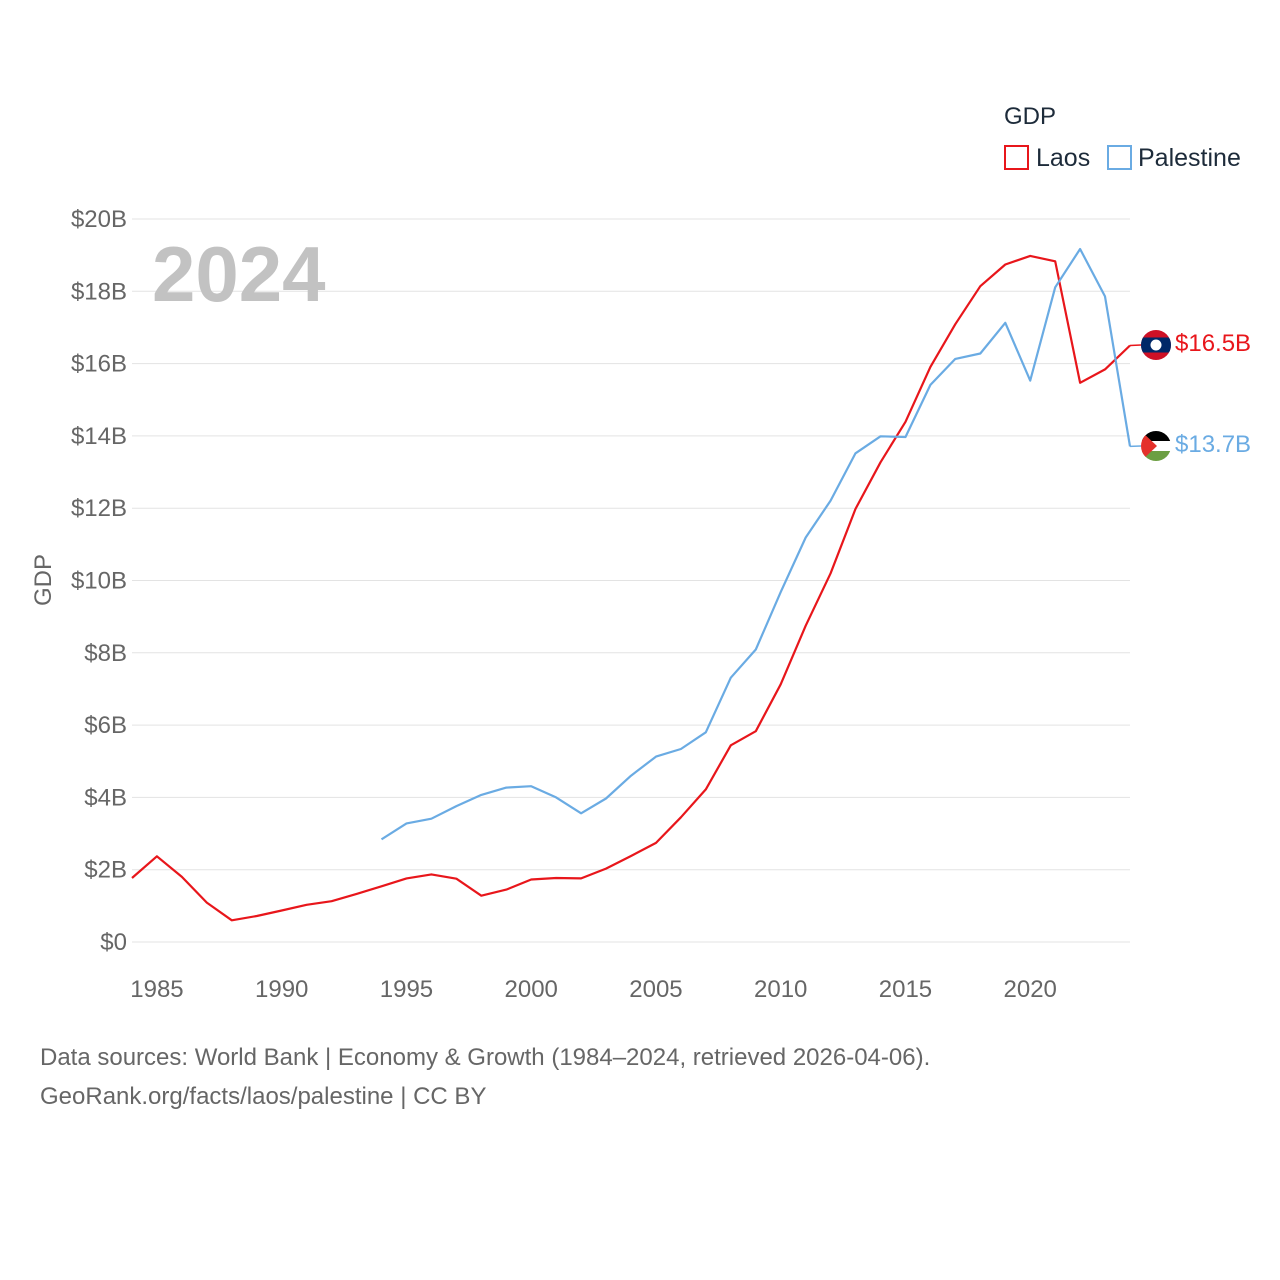 This screenshot has width=1280, height=1280. Describe the element at coordinates (105, 870) in the screenshot. I see `y-tick-label: $2B` at that location.